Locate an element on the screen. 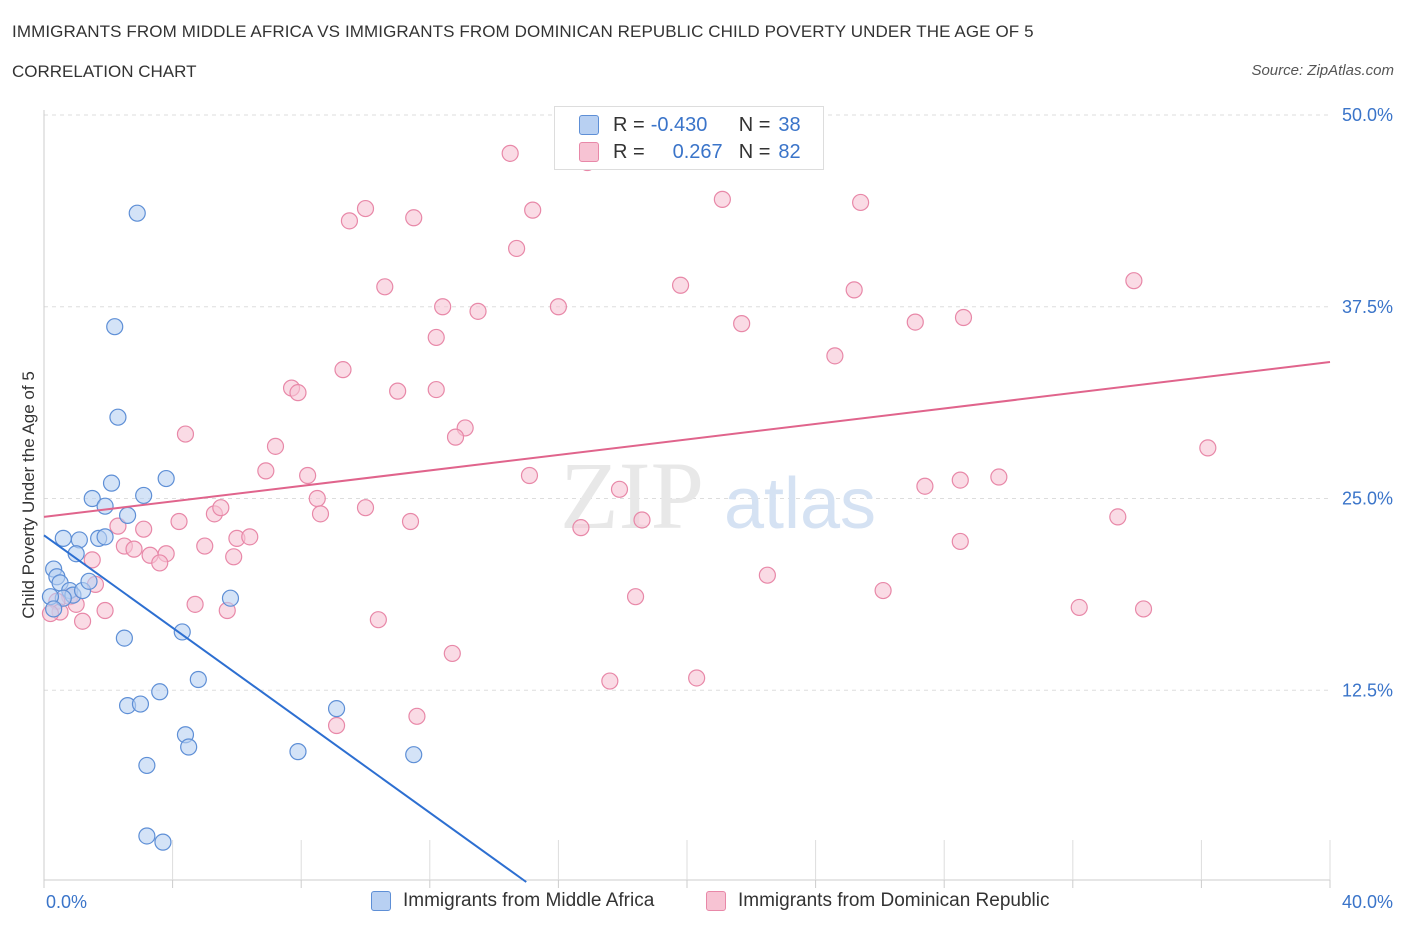  chart-subtitle: CORRELATION CHART is located at coordinates (104, 71).